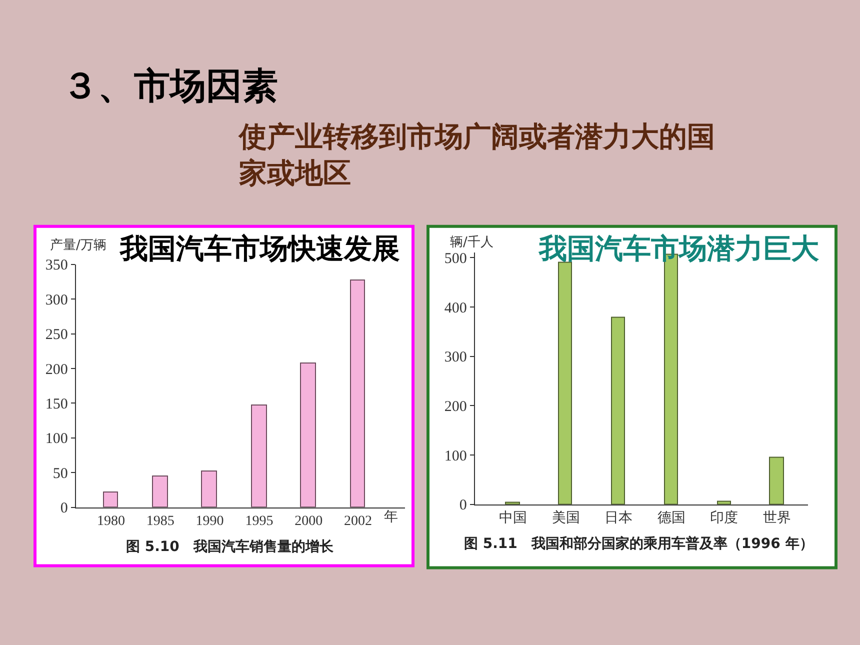 The width and height of the screenshot is (860, 645). I want to click on y-tick-label: 250, so click(56, 335).